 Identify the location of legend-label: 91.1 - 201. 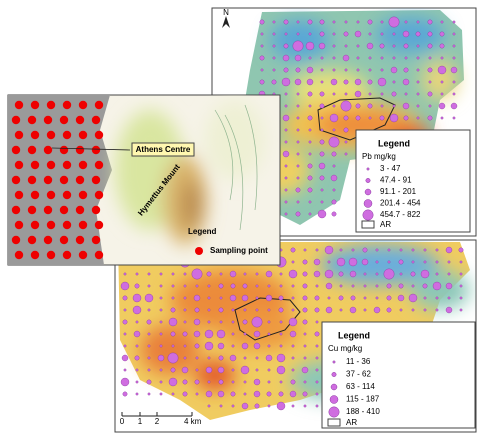
(398, 191).